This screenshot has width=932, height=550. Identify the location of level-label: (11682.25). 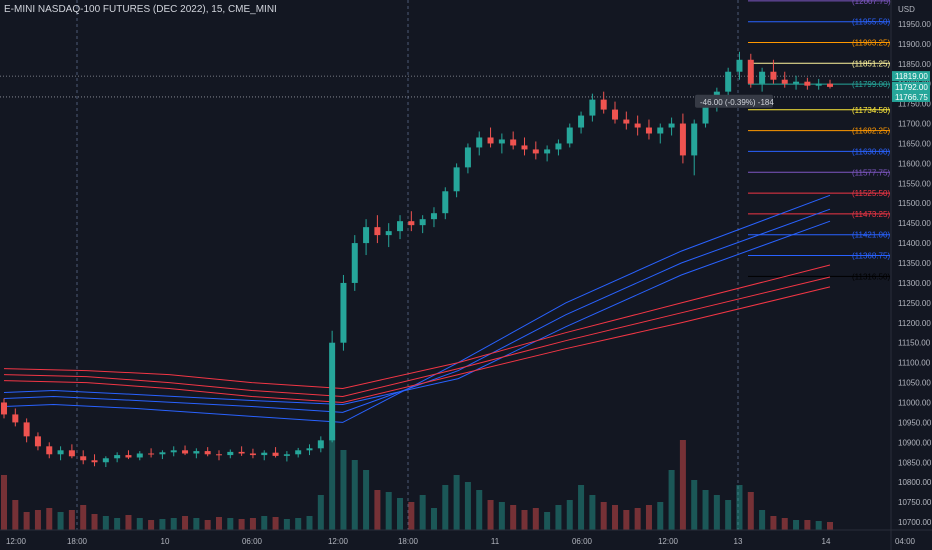
(871, 131).